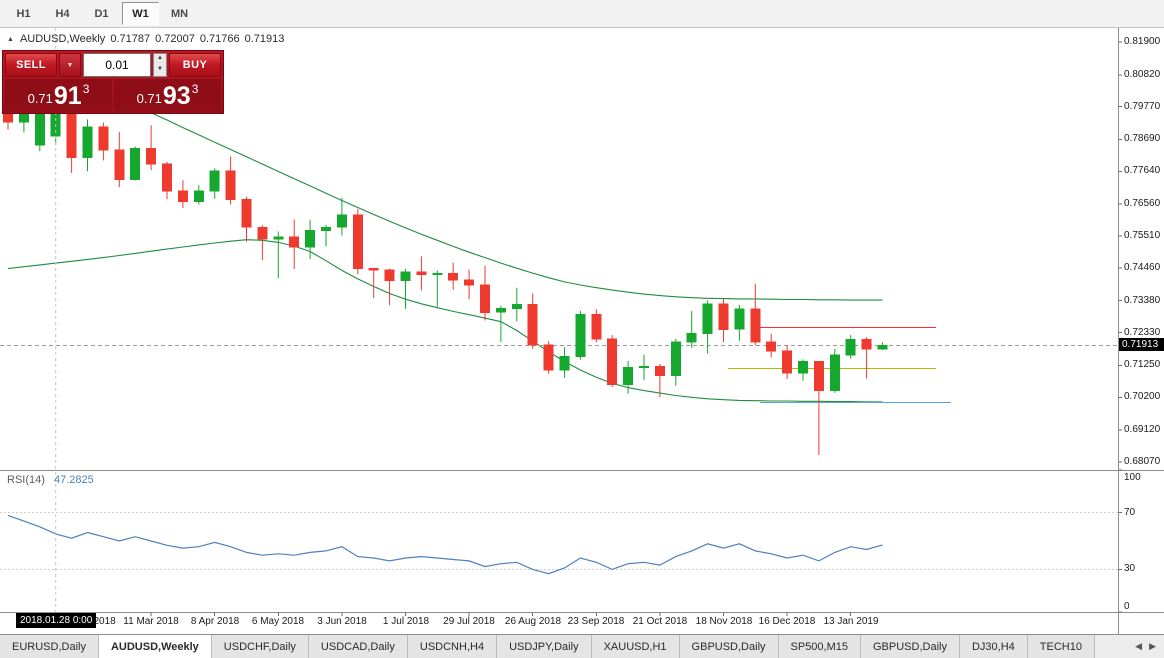  I want to click on rsi-line, so click(445, 544).